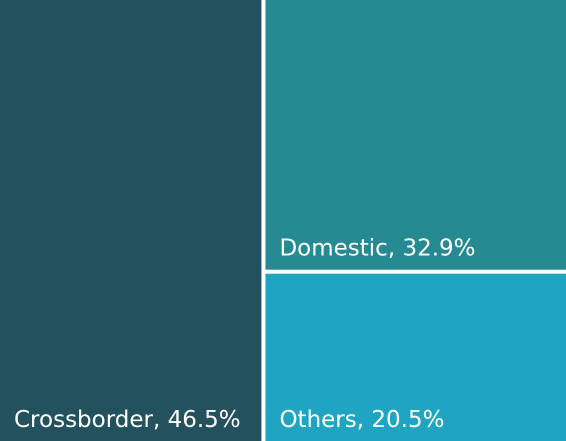  What do you see at coordinates (127, 420) in the screenshot?
I see `tile-label: Crossborder, 46.5%` at bounding box center [127, 420].